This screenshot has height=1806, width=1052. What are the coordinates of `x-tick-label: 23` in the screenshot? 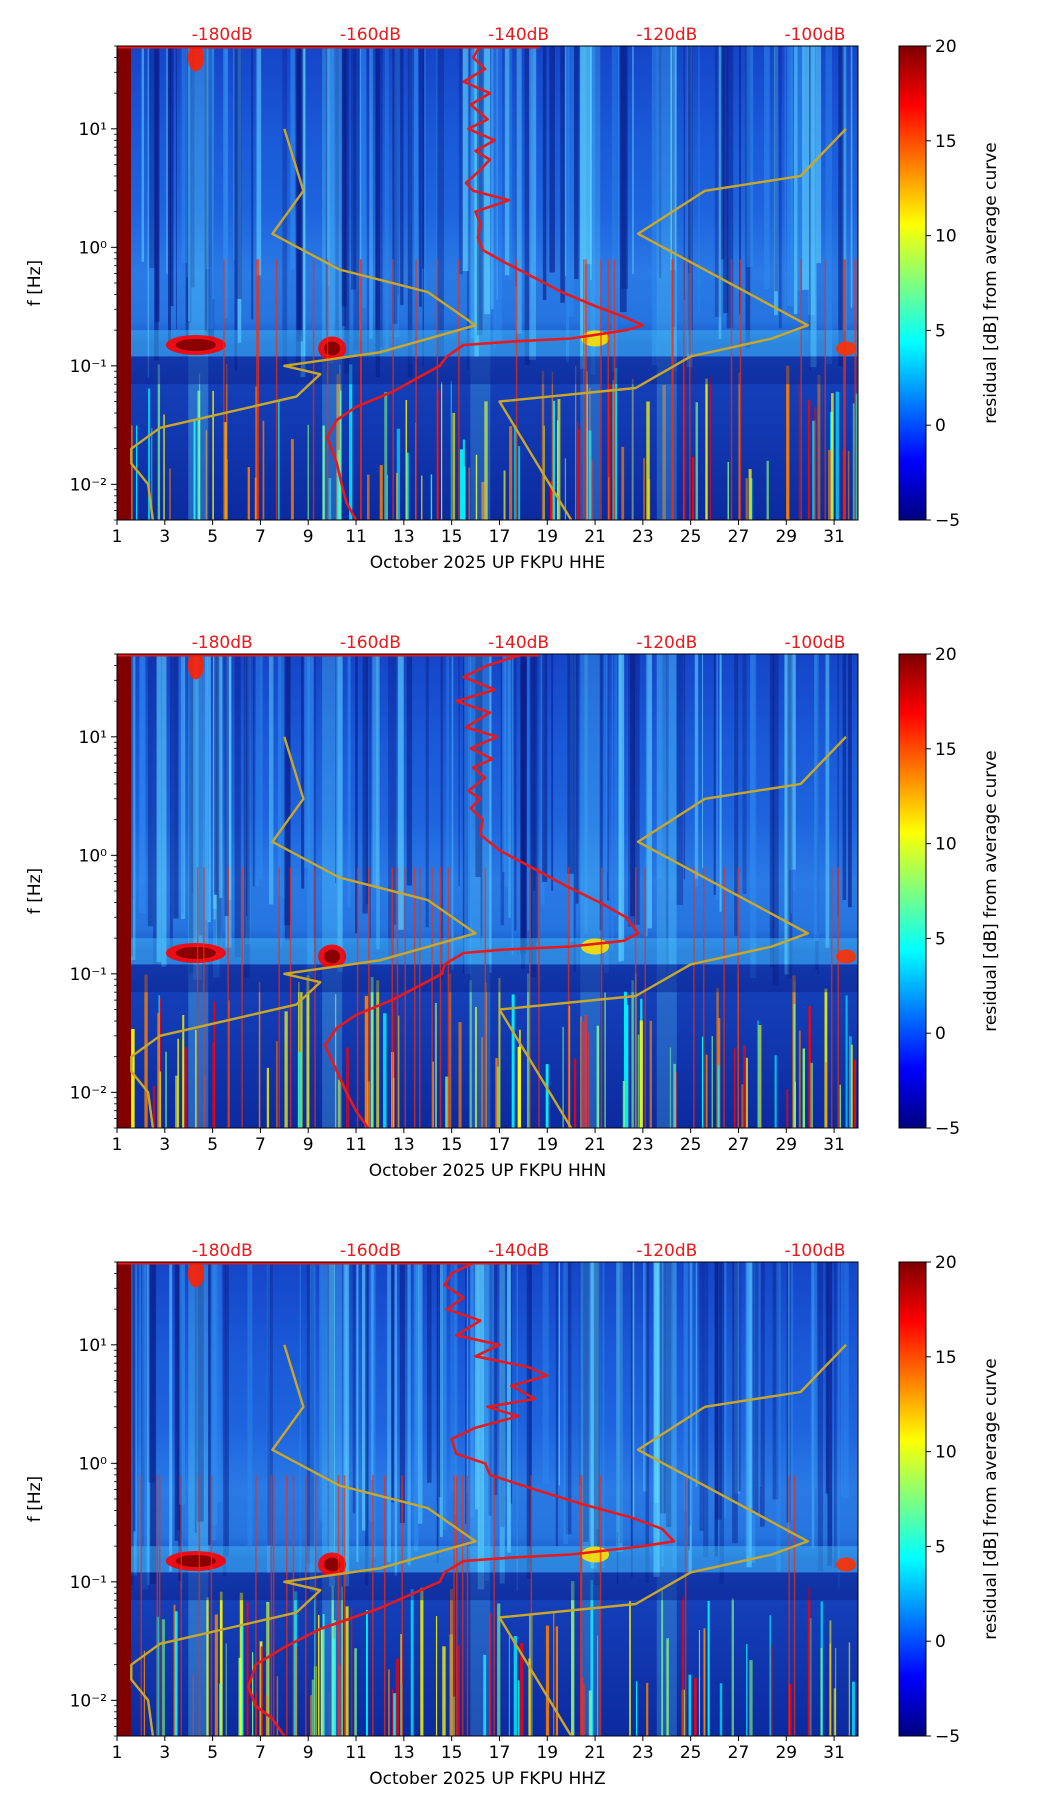 It's located at (643, 1145).